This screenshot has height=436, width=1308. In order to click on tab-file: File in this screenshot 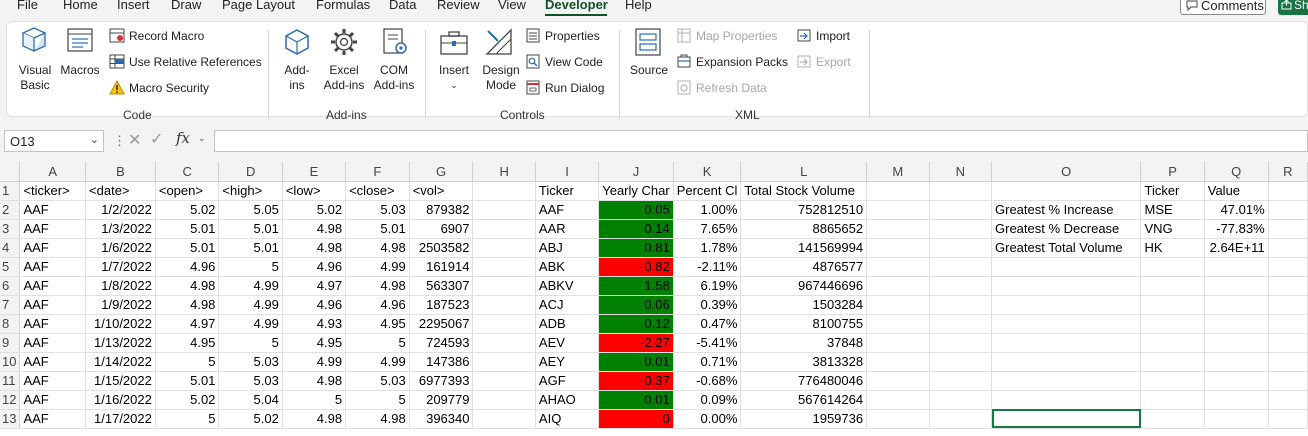, I will do `click(27, 6)`.